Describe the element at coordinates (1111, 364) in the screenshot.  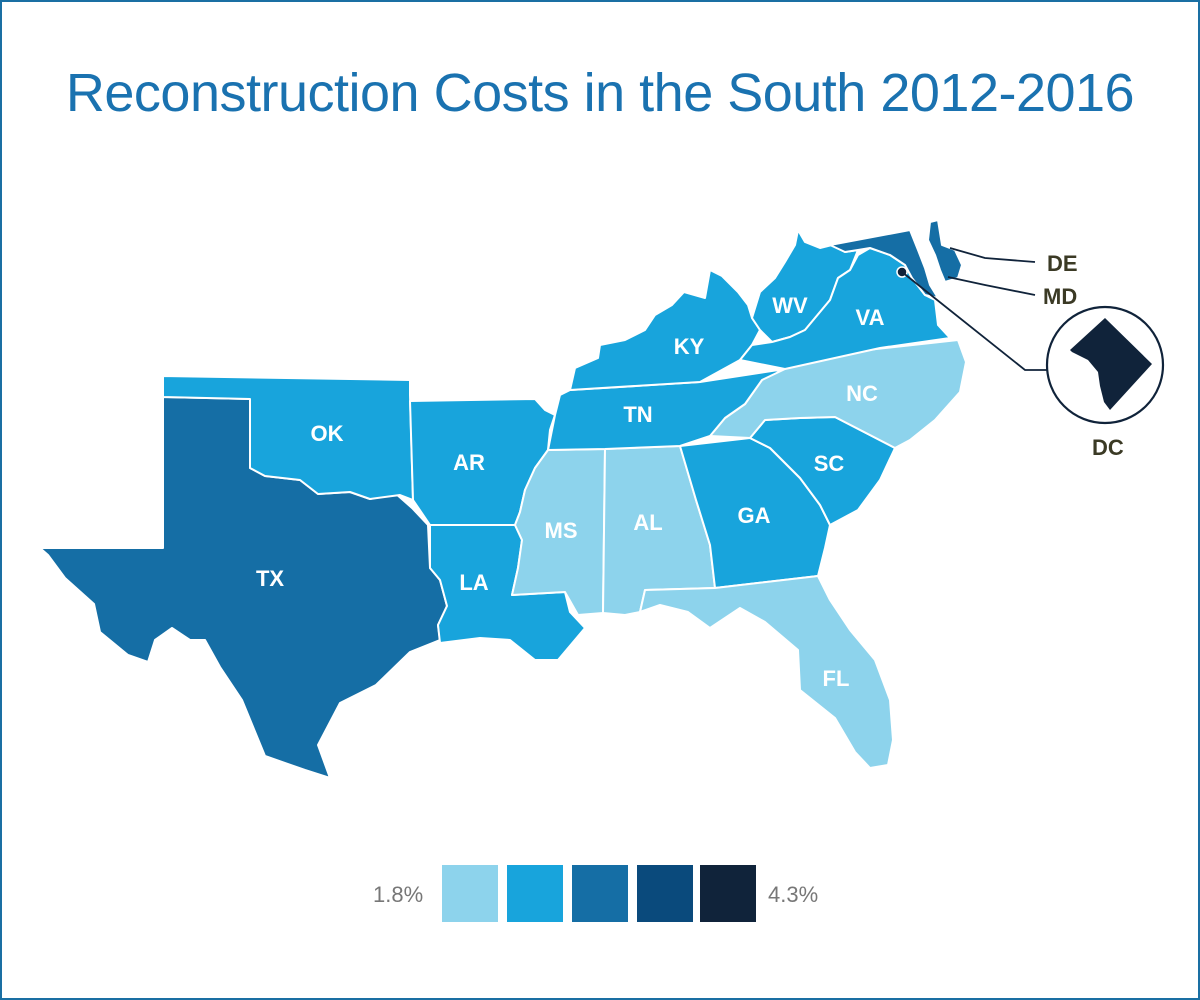
I see `dc-inset-shape` at that location.